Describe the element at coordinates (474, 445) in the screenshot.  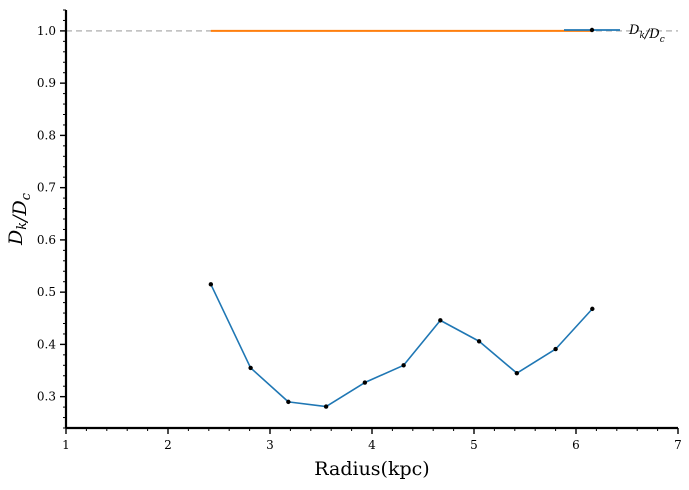
I see `x-tick-label: 5` at that location.